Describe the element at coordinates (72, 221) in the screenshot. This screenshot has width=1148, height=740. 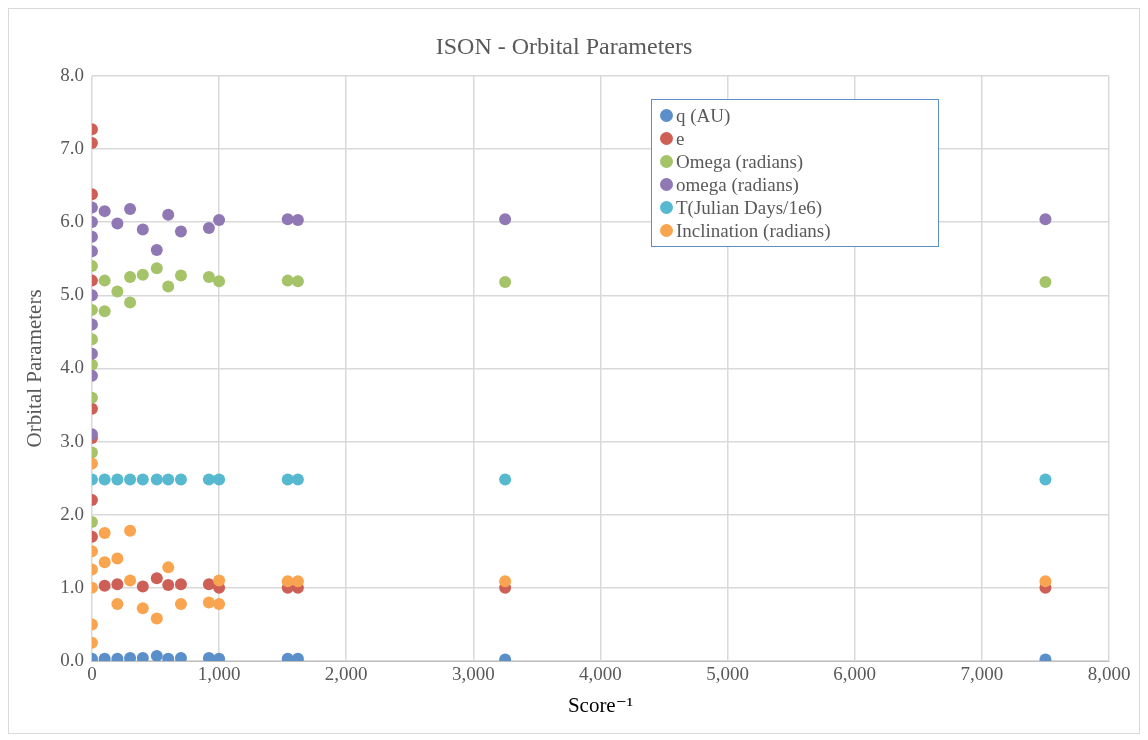
I see `y-tick-label: 6.0` at that location.